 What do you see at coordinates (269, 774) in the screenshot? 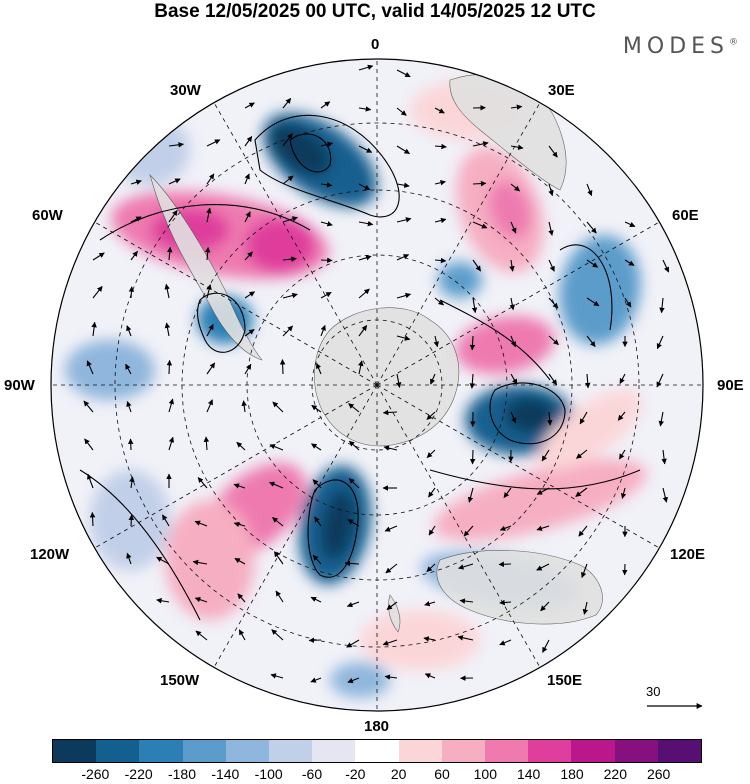
I see `colorbar-tick-label: -100` at bounding box center [269, 774].